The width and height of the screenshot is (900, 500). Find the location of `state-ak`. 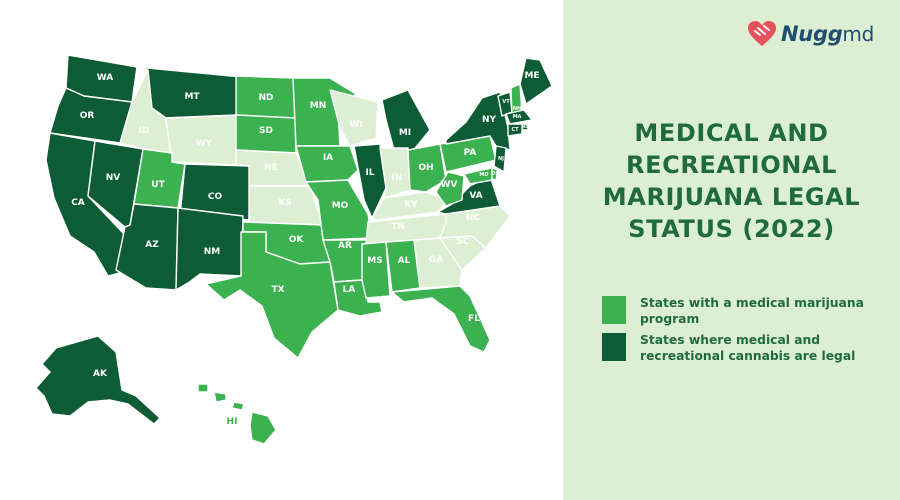

state-ak is located at coordinates (98, 380).